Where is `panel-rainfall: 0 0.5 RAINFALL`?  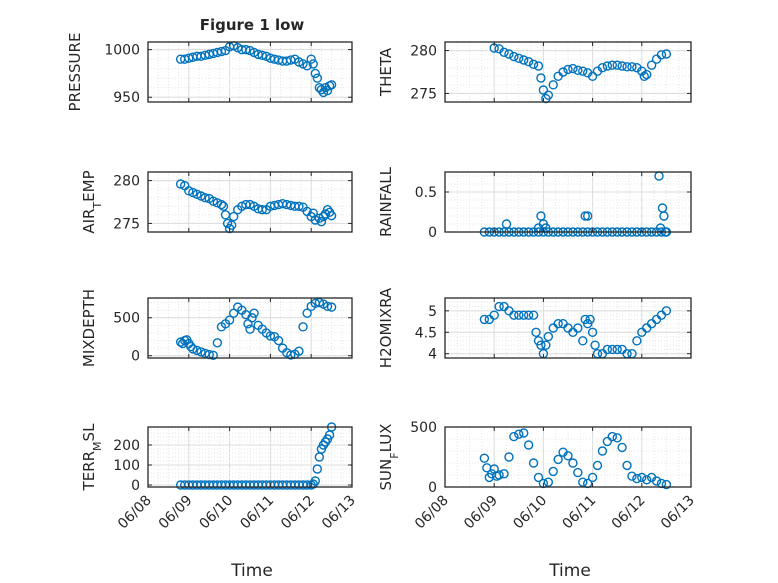 panel-rainfall: 0 0.5 RAINFALL is located at coordinates (534, 203).